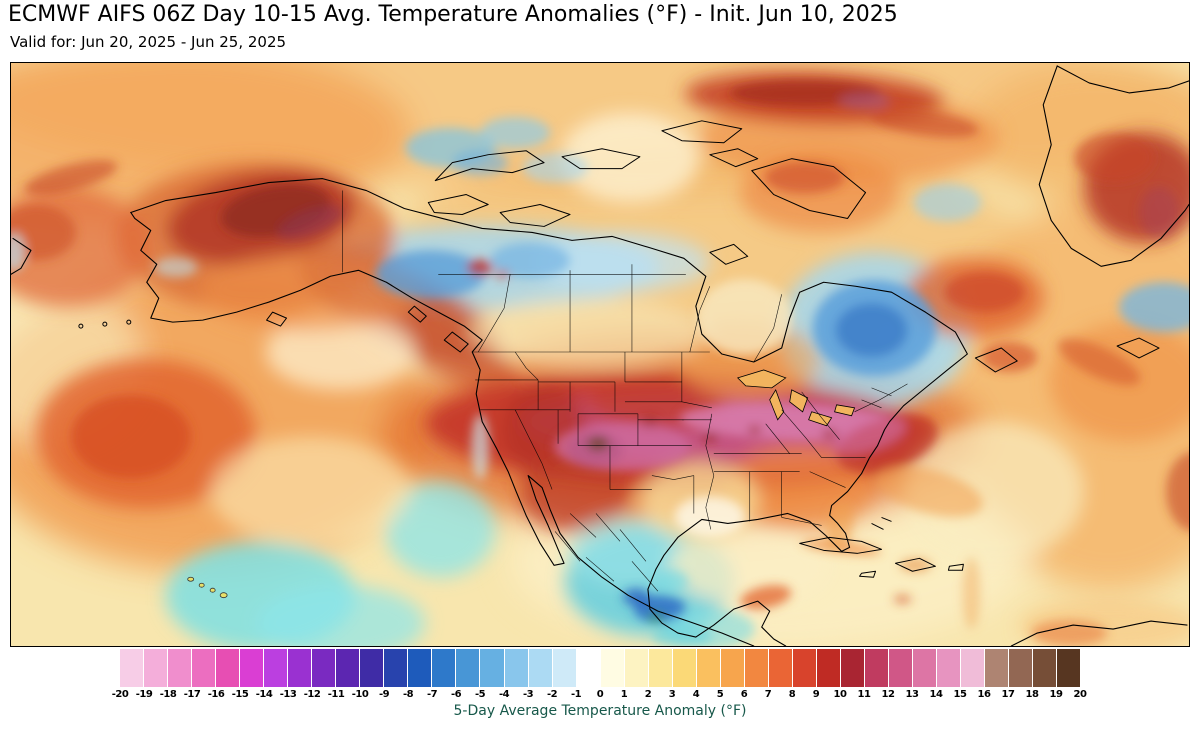  I want to click on colorbar-tick: -15, so click(240, 694).